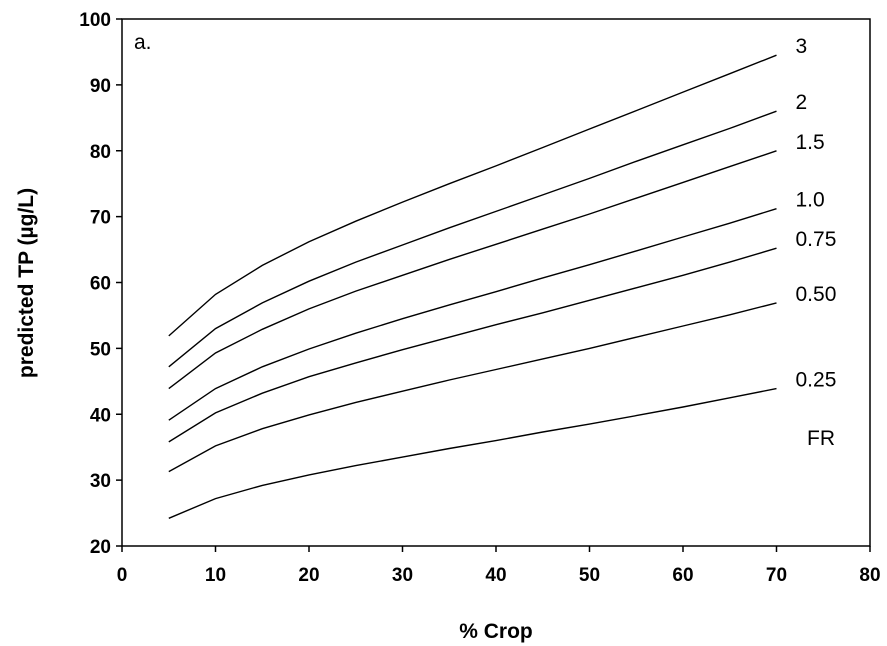  What do you see at coordinates (100, 481) in the screenshot?
I see `y-tick-label: 30` at bounding box center [100, 481].